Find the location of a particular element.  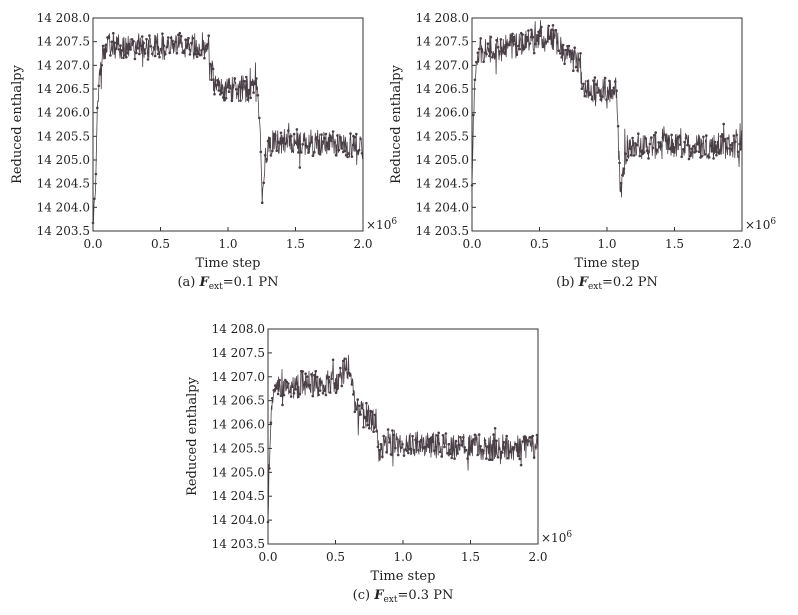

y-tick-label-a-0: 14 203.5 is located at coordinates (63, 231).